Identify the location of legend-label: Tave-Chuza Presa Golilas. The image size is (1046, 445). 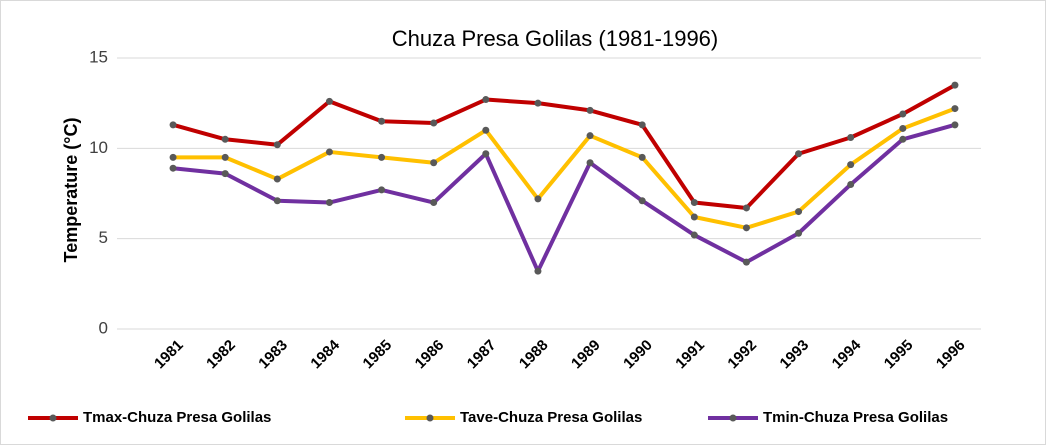
(551, 417).